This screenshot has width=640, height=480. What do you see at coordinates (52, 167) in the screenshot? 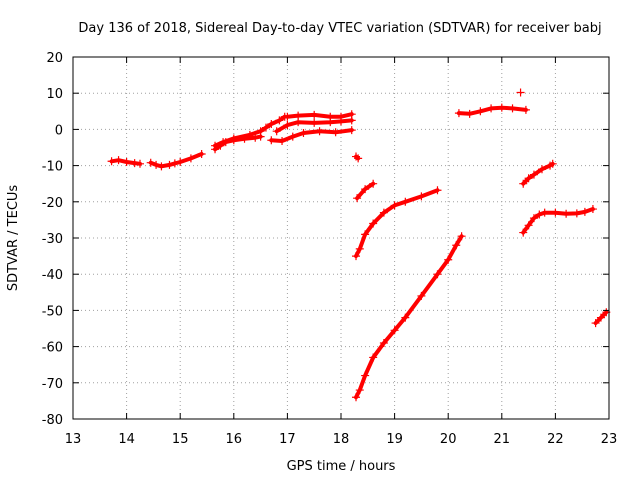
I see `y-tick-label: -10` at bounding box center [52, 167].